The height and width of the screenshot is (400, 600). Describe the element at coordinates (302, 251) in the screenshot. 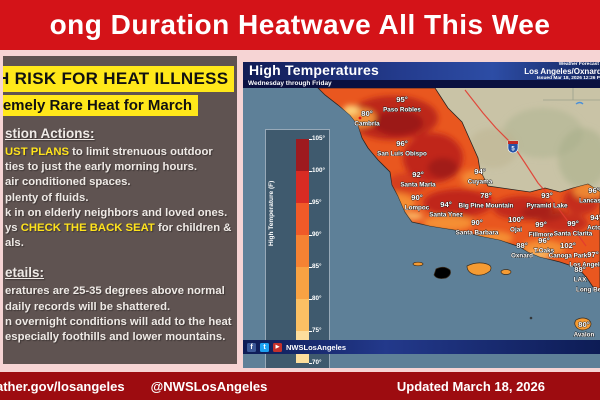

I see `legend-colorbar` at that location.